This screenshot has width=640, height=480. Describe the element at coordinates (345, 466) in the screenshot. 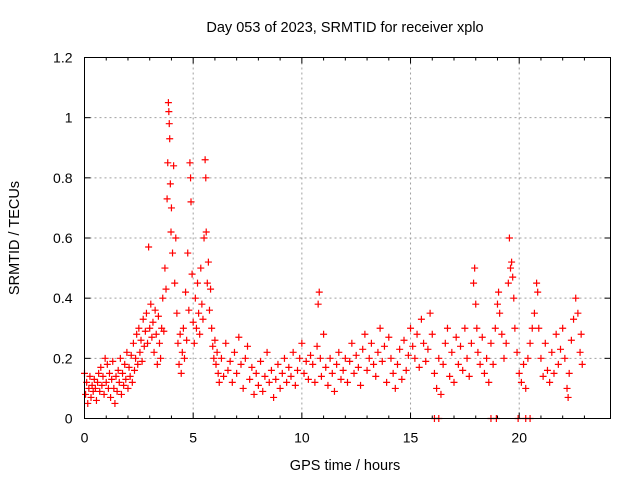

I see `x-axis-label: GPS time / hours` at that location.